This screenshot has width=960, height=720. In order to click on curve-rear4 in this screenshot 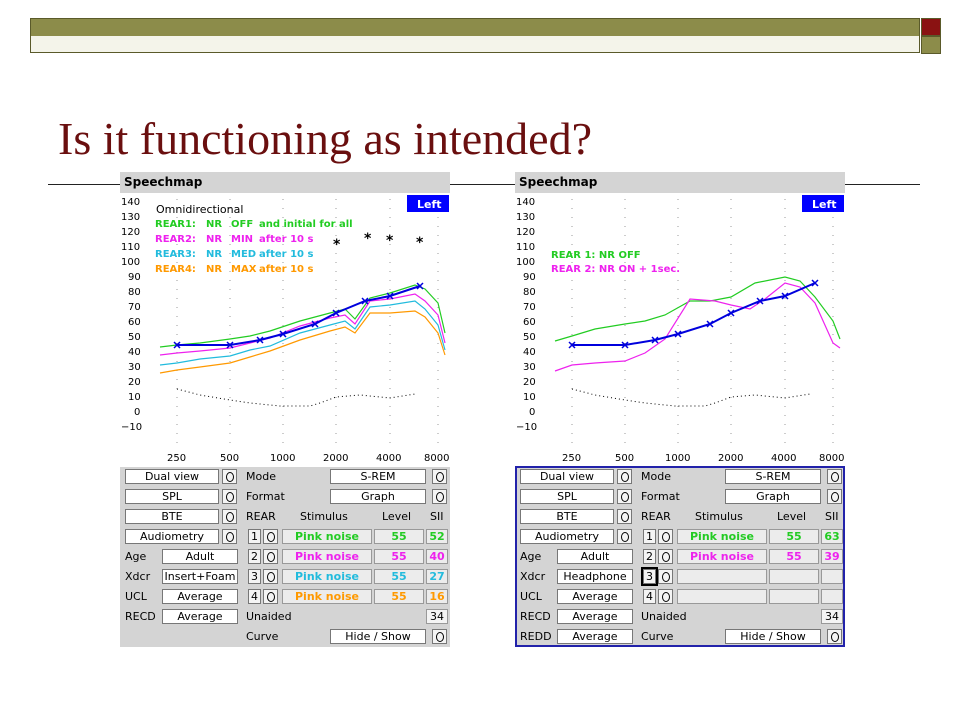, I will do `click(302, 342)`.